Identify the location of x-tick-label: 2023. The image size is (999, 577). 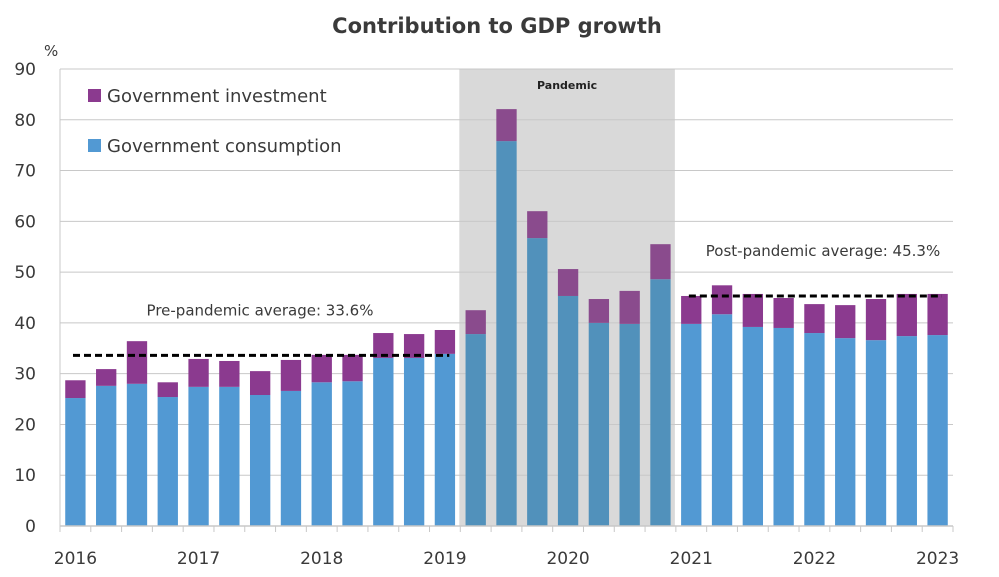
(937, 559).